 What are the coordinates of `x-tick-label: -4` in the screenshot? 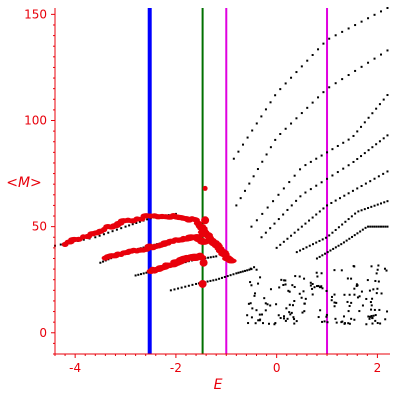 It's located at (75, 368).